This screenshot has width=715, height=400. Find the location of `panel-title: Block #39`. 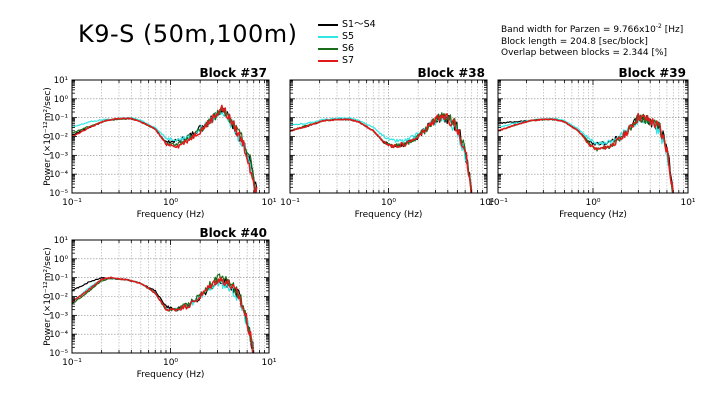

panel-title: Block #39 is located at coordinates (652, 73).